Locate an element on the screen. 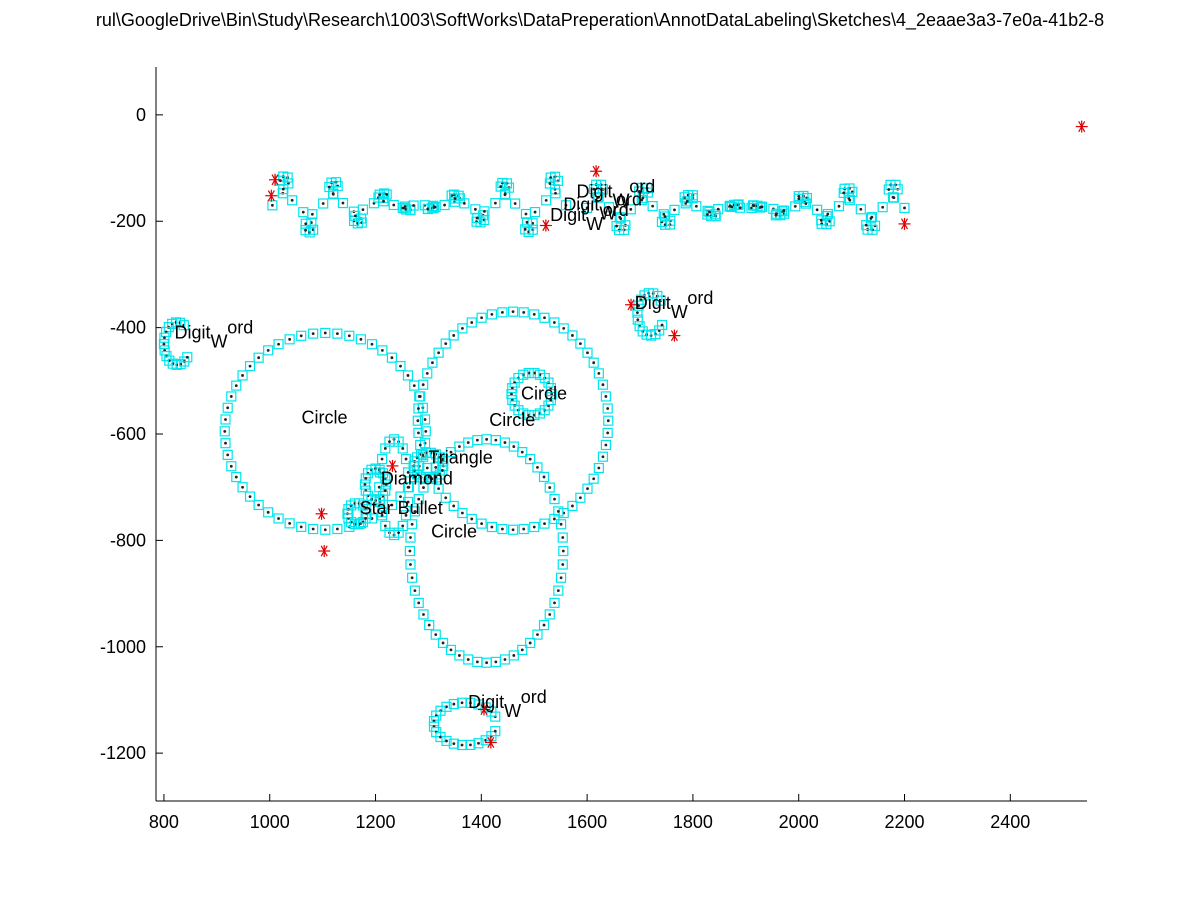 This screenshot has width=1201, height=901. y-tick-label: -1200 is located at coordinates (123, 753).